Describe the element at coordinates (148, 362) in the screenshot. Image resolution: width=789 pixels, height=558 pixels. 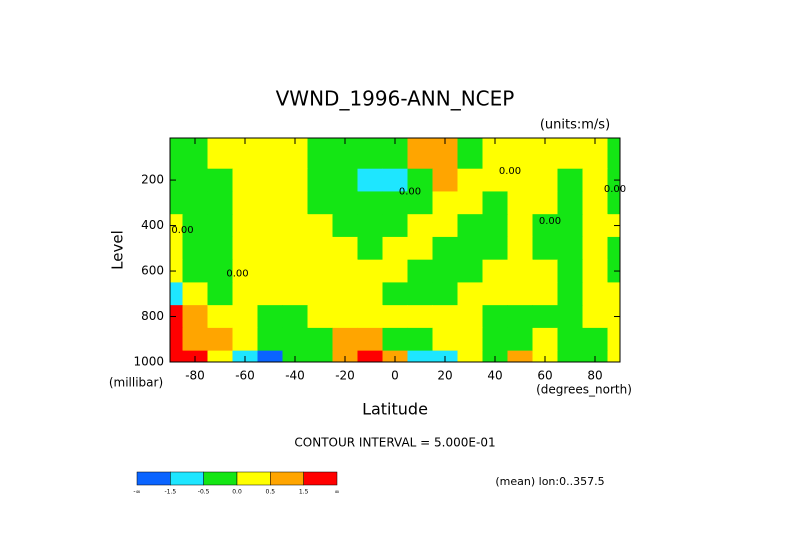
I see `y-tick-label: 1000` at that location.